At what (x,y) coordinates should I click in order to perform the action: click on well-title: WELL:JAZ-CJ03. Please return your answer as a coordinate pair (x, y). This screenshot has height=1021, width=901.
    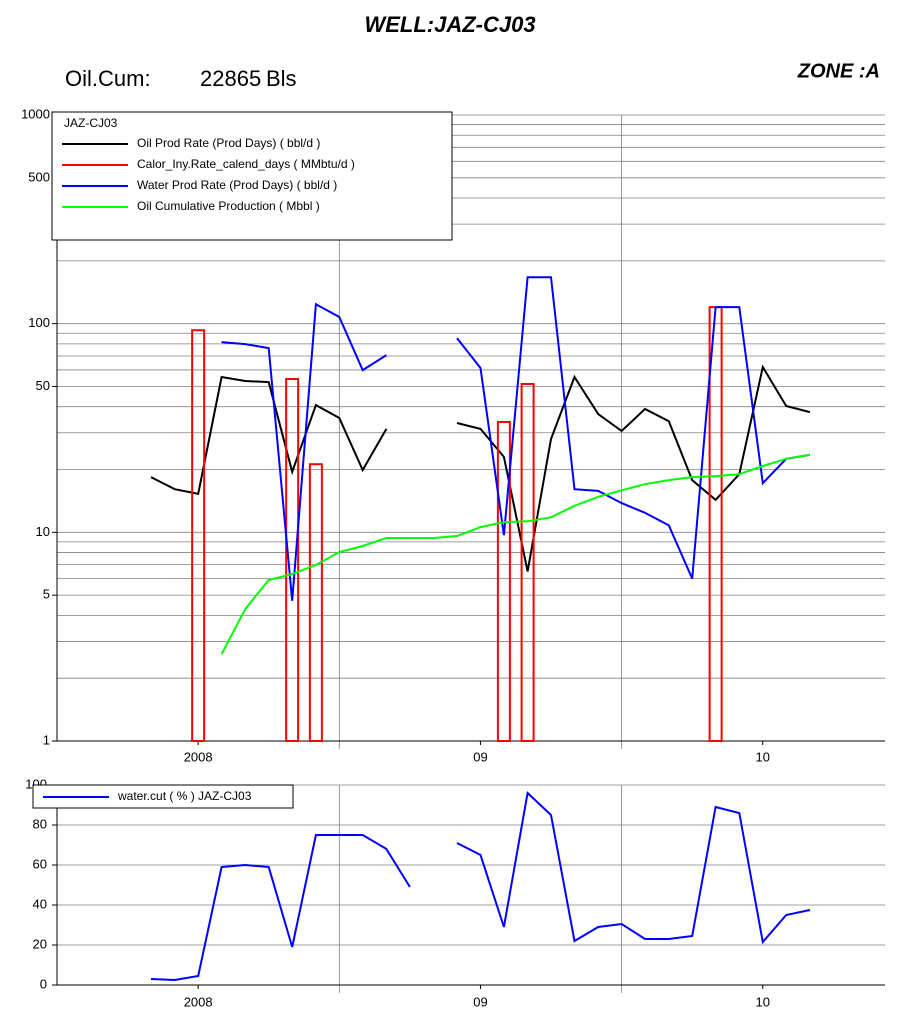
    Looking at the image, I should click on (449, 24).